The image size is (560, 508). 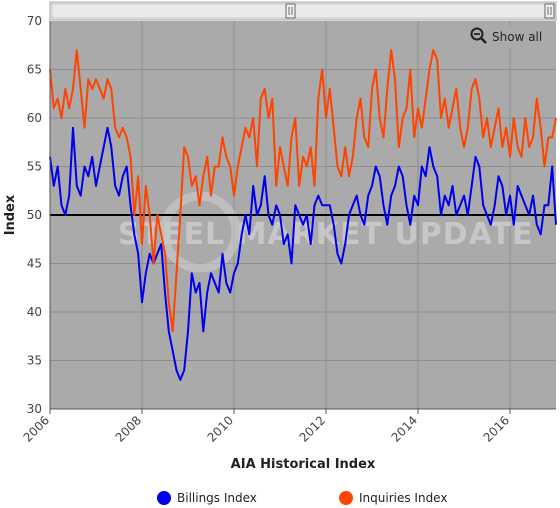 I want to click on x-axis-label: AIA Historical Index, so click(x=303, y=464).